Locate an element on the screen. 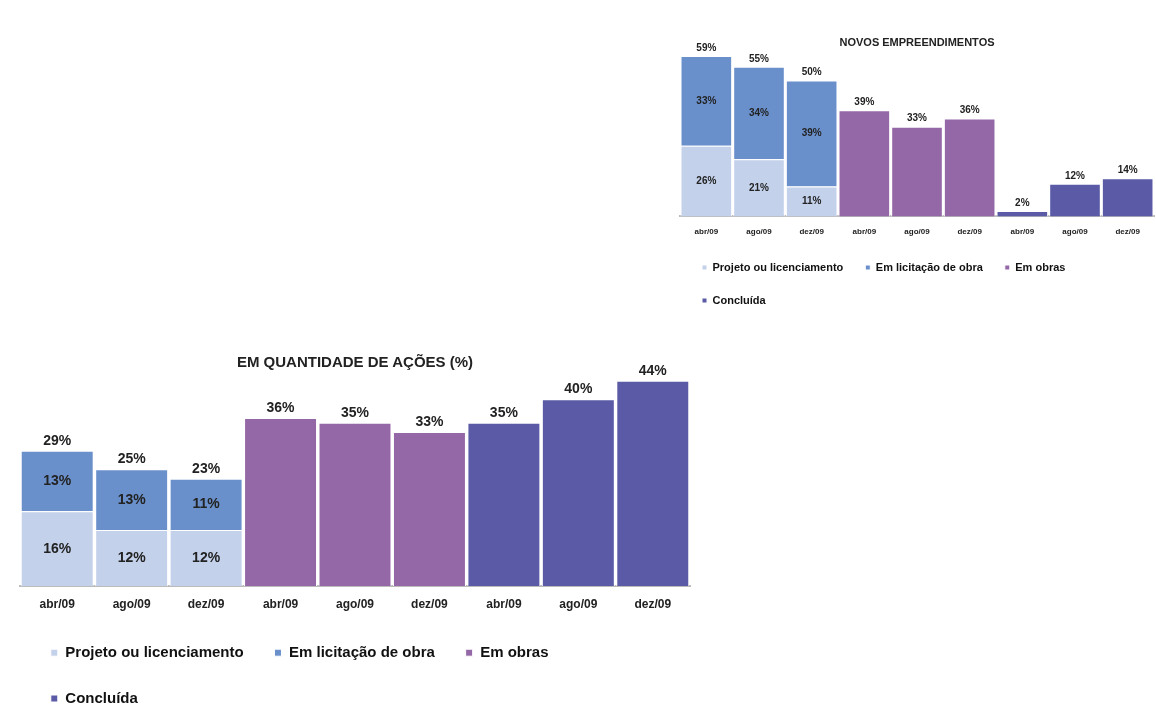  data-label: 21% is located at coordinates (759, 187).